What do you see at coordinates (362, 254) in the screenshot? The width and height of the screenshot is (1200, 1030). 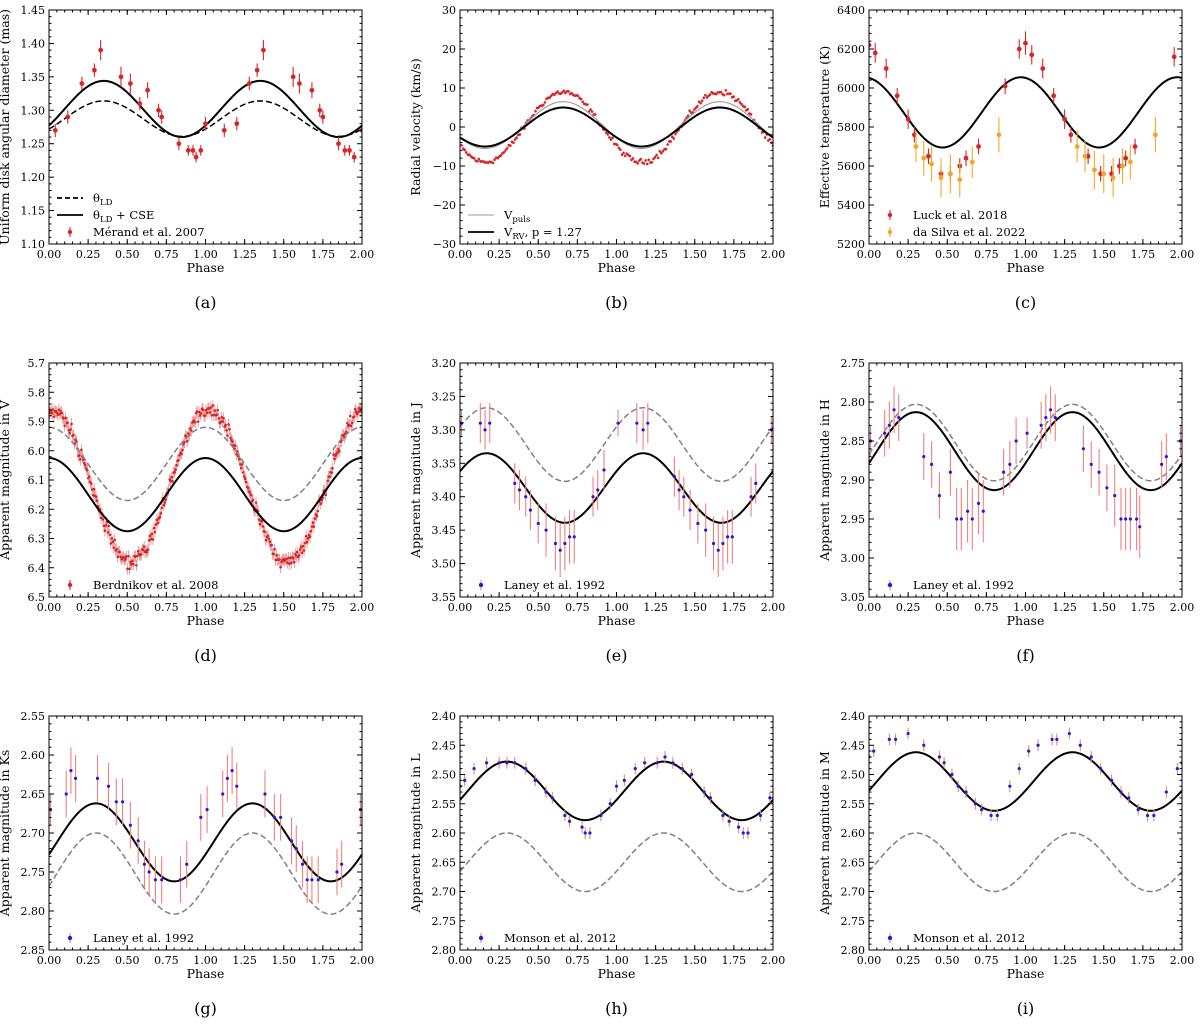 I see `x-tick-label: 2.00` at bounding box center [362, 254].